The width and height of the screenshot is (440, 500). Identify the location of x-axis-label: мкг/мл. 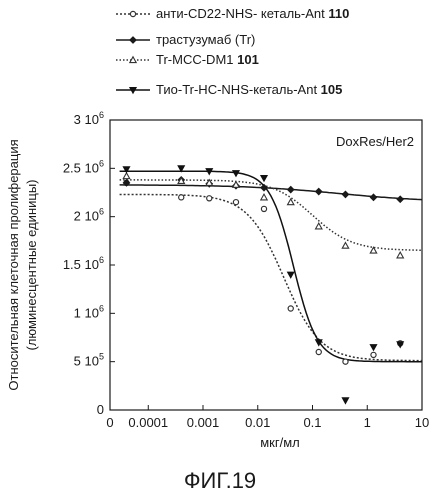
(280, 442).